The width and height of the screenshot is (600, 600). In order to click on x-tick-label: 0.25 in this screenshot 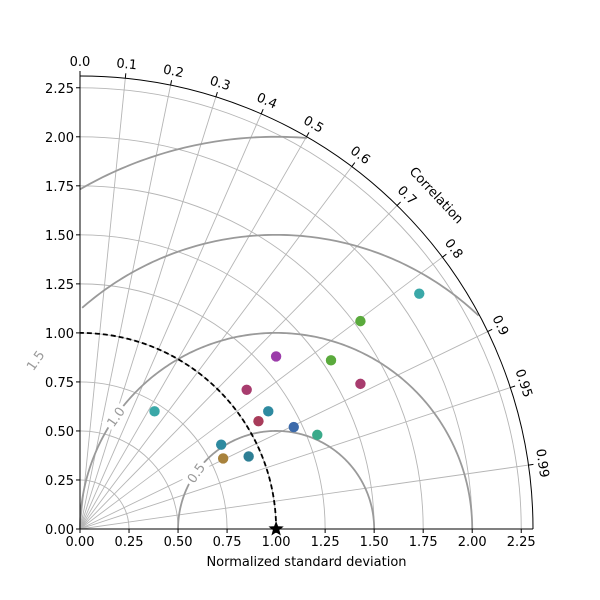, I will do `click(129, 542)`.